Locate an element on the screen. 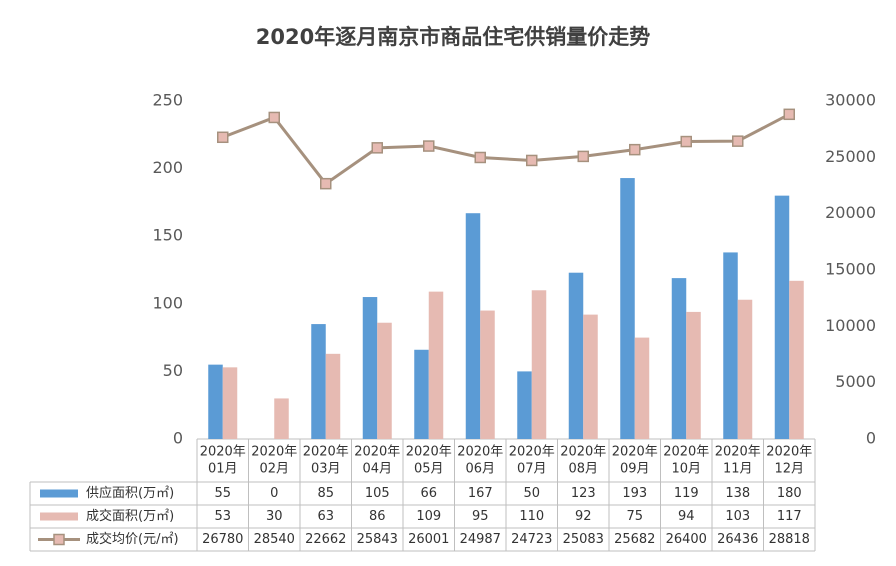  table-value: 105 is located at coordinates (377, 493).